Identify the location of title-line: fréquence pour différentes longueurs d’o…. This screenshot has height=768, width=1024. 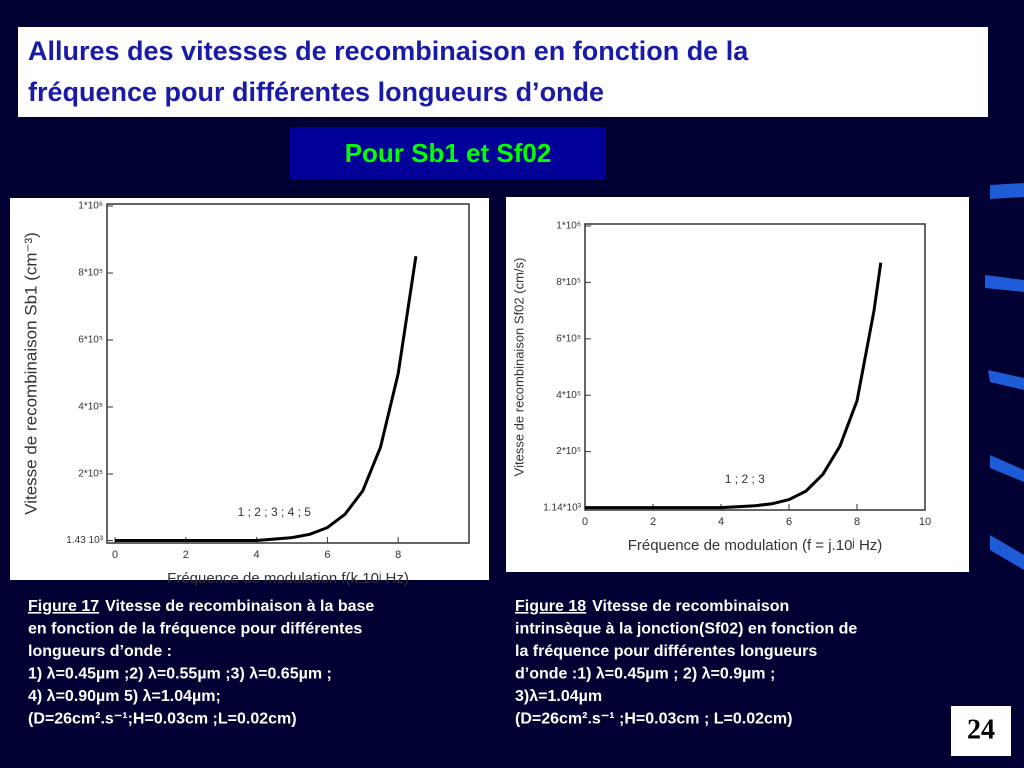
(316, 92).